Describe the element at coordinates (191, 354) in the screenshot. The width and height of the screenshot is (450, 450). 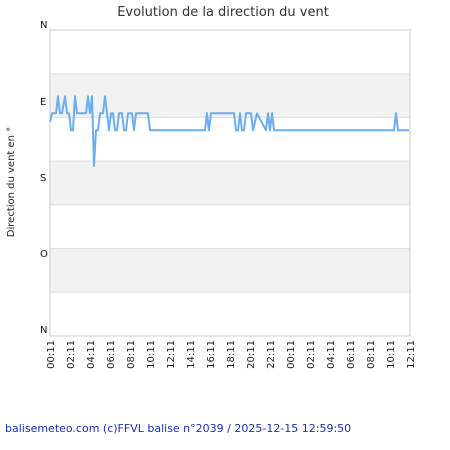
I see `x-tick-label: 14:11` at that location.